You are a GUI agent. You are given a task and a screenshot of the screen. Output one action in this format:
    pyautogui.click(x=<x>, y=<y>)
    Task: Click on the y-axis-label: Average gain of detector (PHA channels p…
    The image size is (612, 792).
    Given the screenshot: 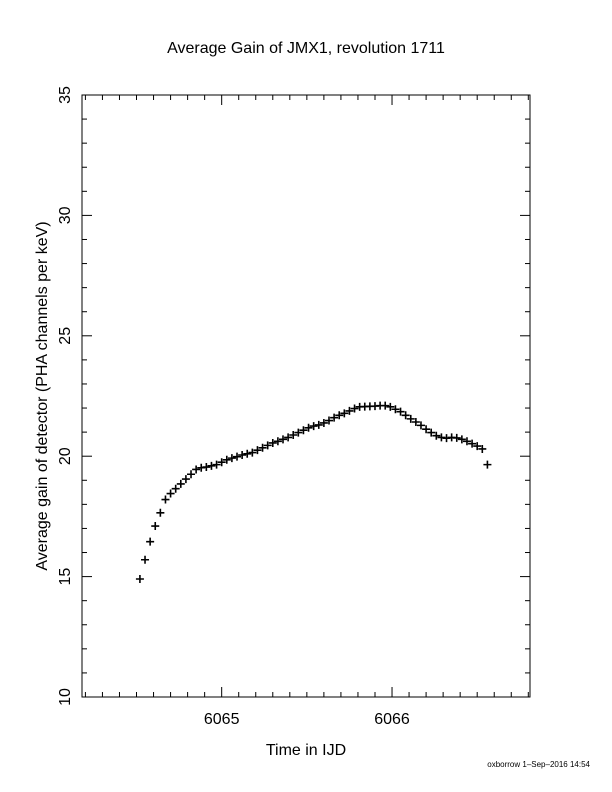 What is the action you would take?
    pyautogui.click(x=42, y=395)
    